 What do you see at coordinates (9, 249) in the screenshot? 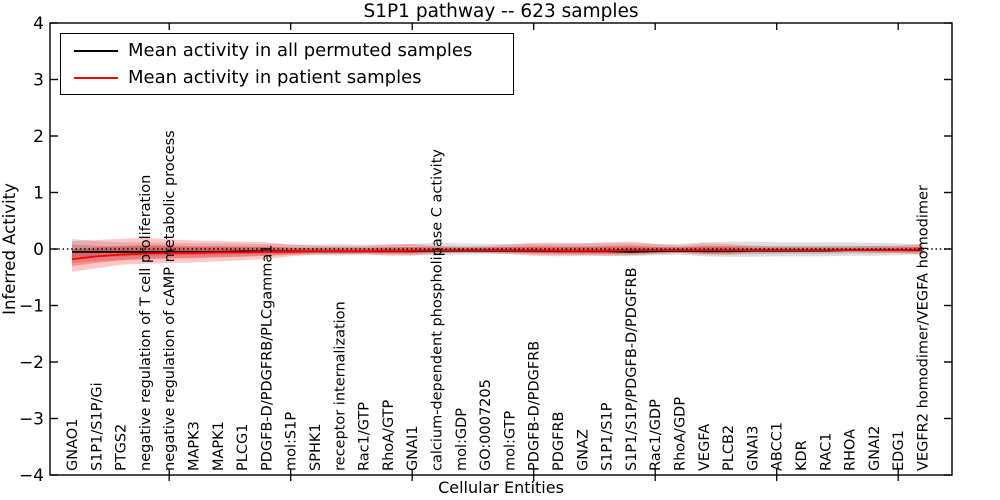
I see `y-axis-label: Inferred Activity` at bounding box center [9, 249].